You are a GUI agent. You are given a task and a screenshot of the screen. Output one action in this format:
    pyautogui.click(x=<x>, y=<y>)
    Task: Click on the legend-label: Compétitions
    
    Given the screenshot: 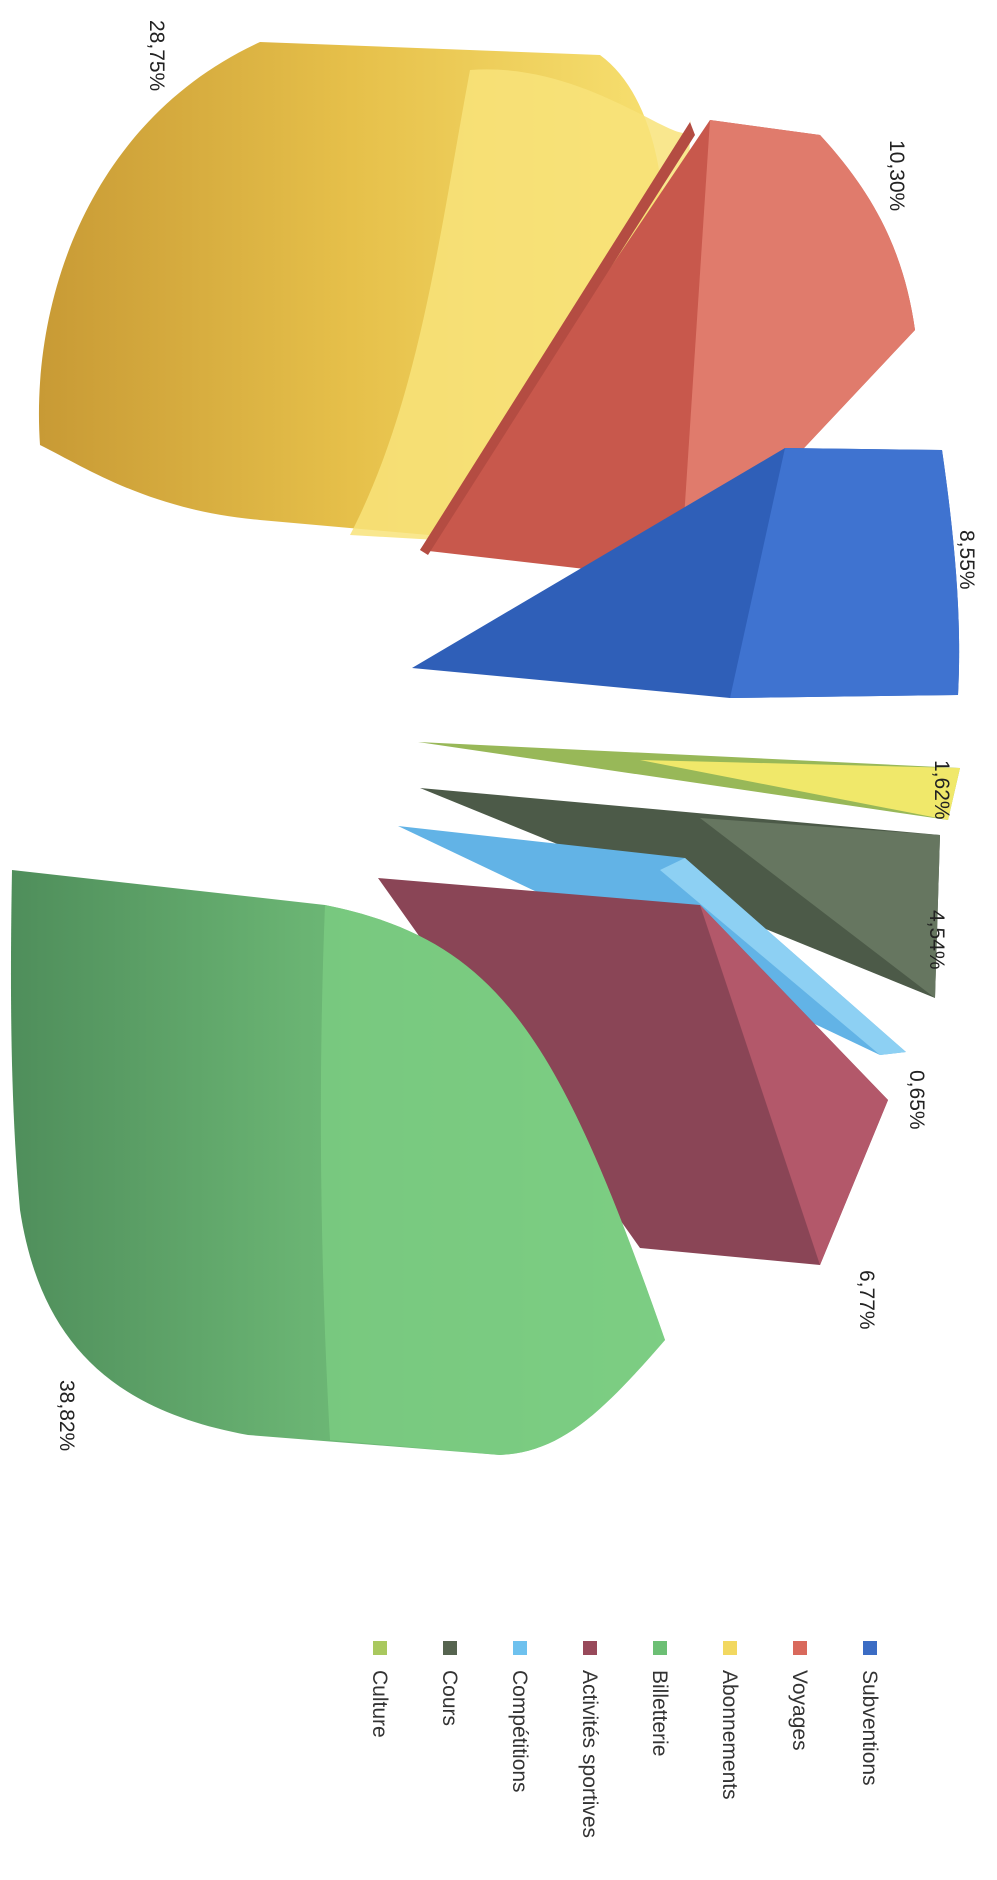 What is the action you would take?
    pyautogui.click(x=519, y=1731)
    